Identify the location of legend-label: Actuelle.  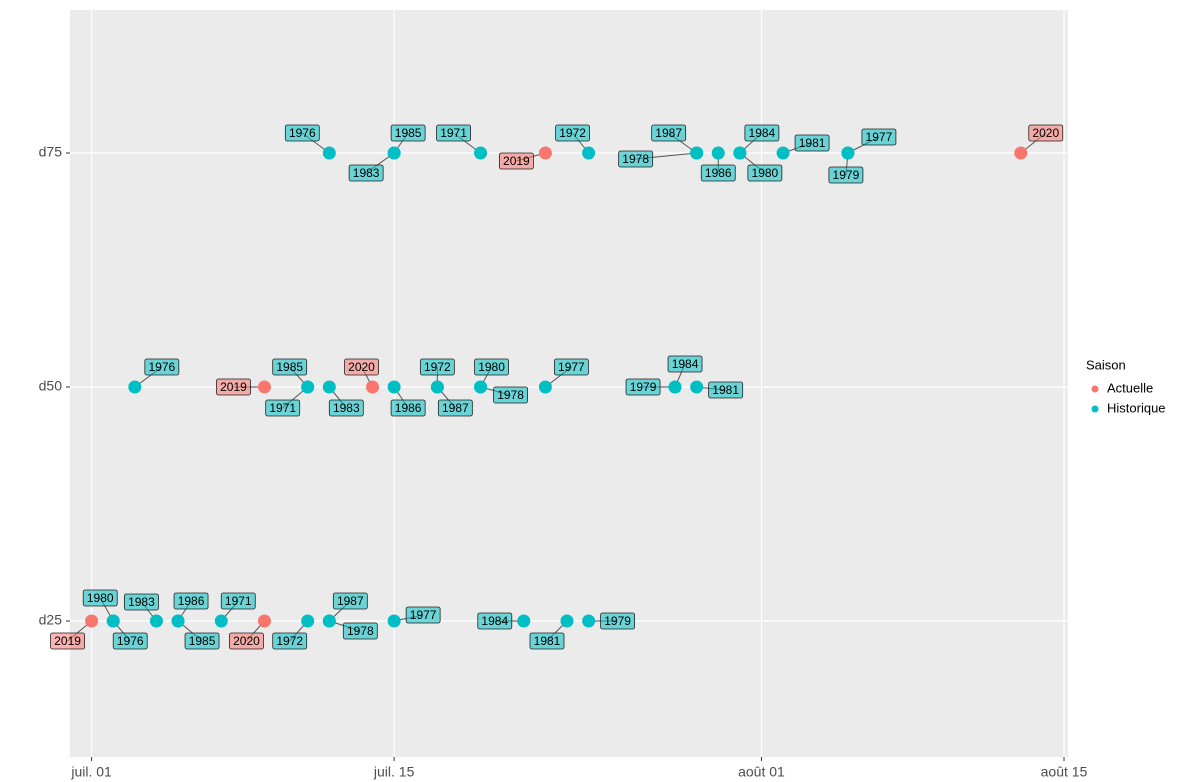
(1130, 387).